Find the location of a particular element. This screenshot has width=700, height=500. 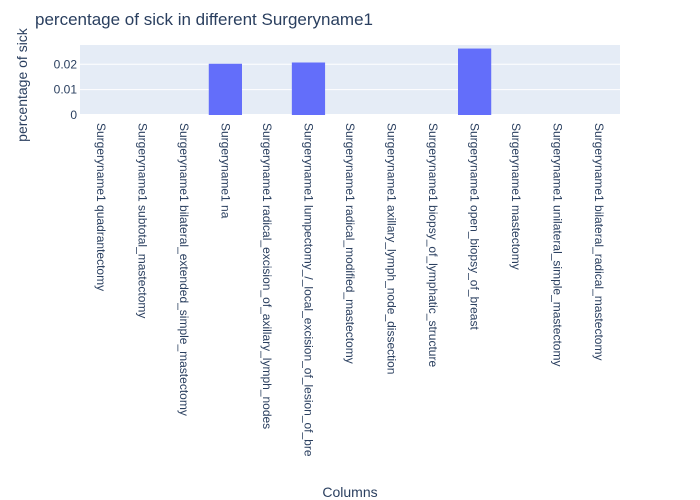

y-axis-title: percentage of sick is located at coordinates (22, 84).